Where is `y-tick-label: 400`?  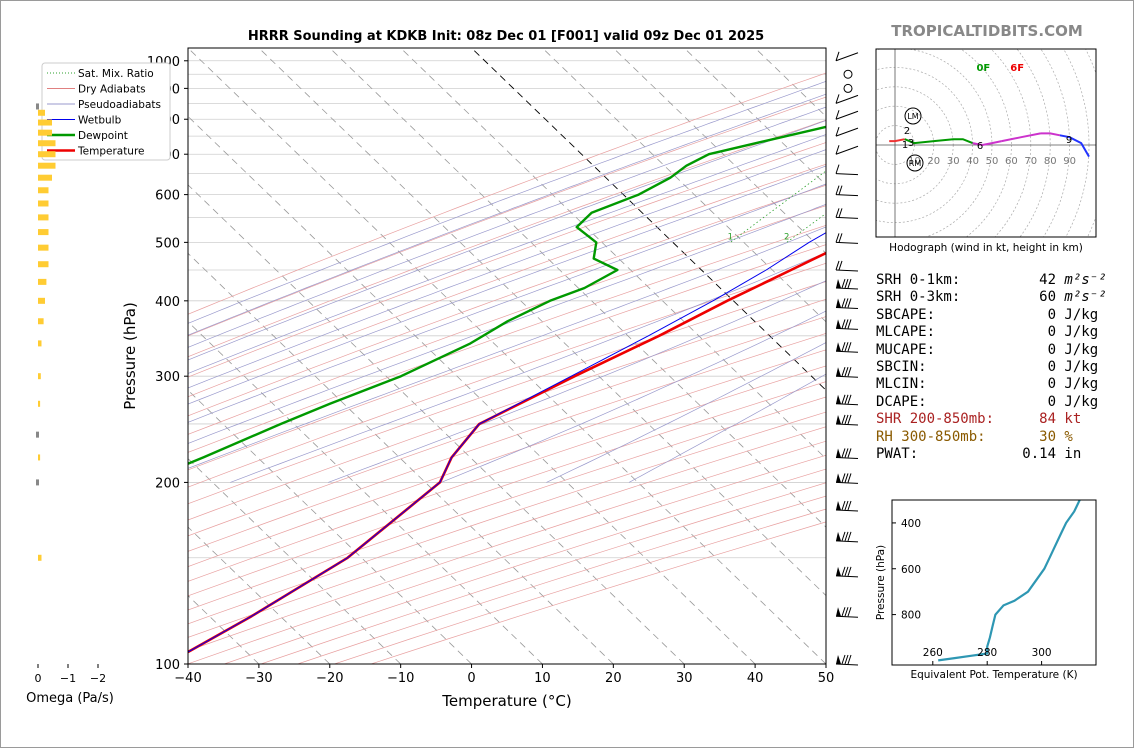
y-tick-label: 400 is located at coordinates (167, 302).